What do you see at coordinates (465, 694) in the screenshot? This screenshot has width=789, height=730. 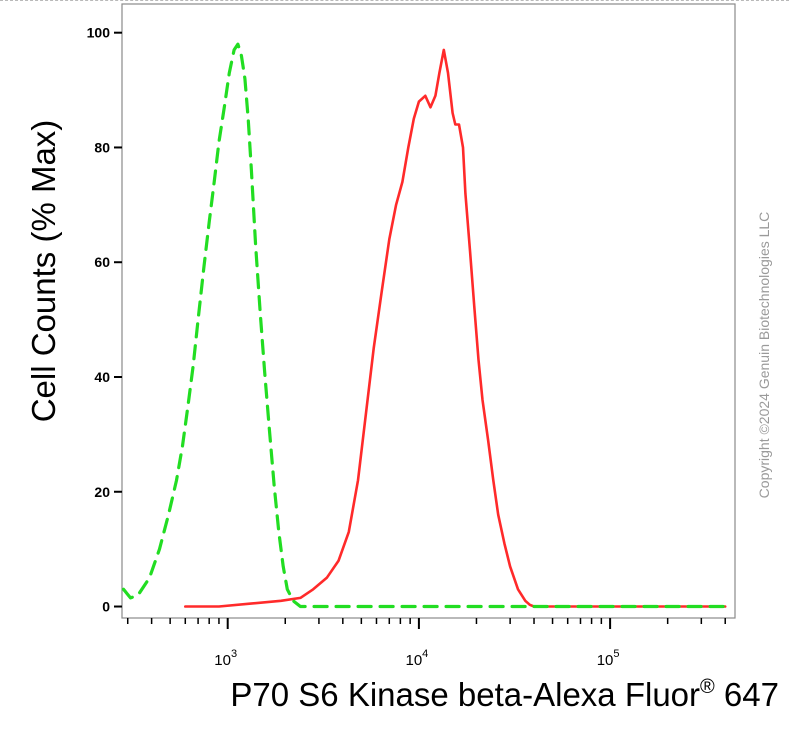 I see `x-axis-label-main: P70 S6 Kinase beta-Alexa Fluor` at bounding box center [465, 694].